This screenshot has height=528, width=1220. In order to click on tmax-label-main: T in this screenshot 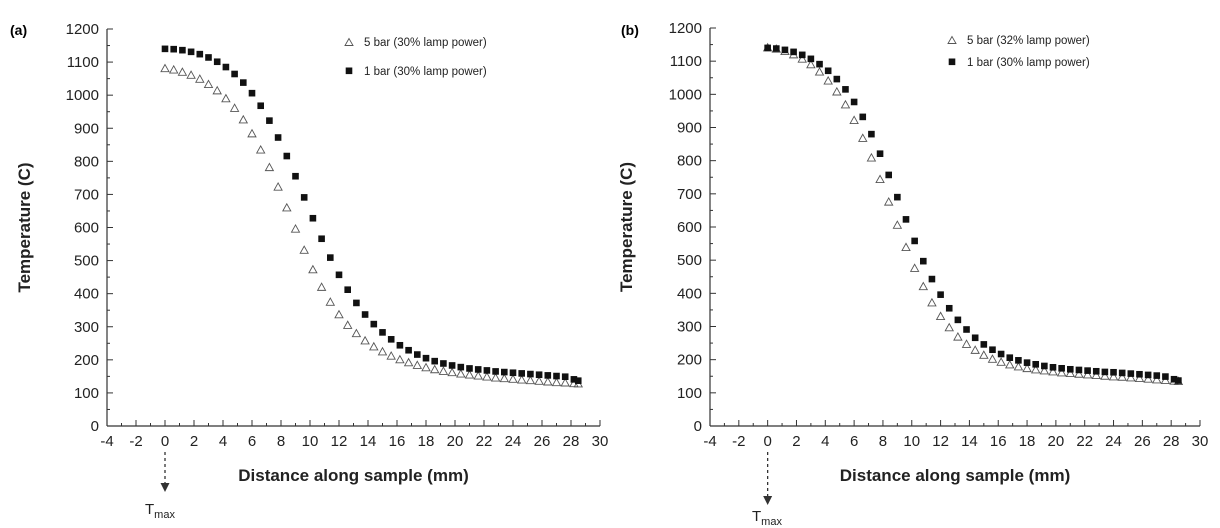, I will do `click(149, 509)`.